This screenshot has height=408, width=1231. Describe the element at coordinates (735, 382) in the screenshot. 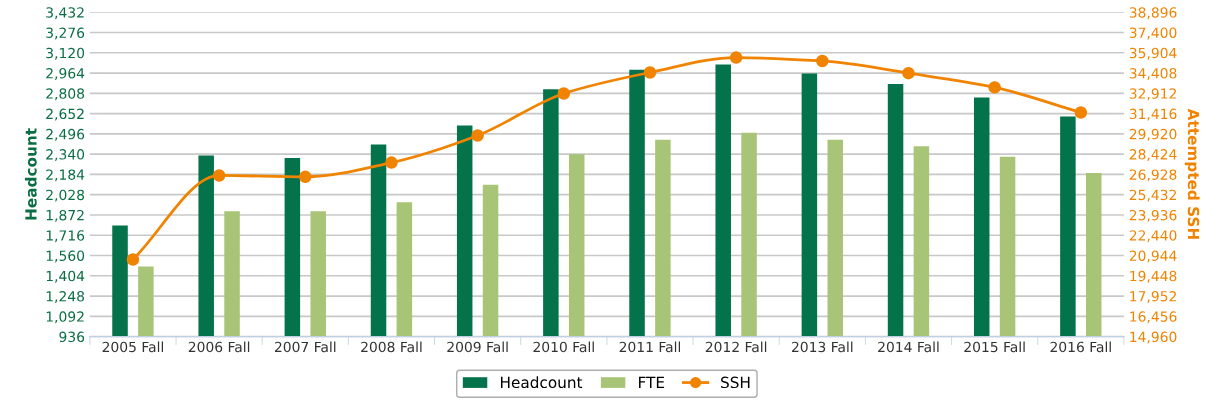

I see `legend-label: SSH` at that location.